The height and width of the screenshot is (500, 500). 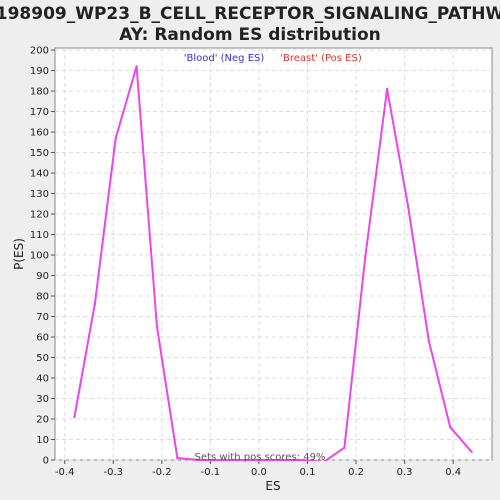 I want to click on y-tick-label: 60, so click(x=42, y=338).